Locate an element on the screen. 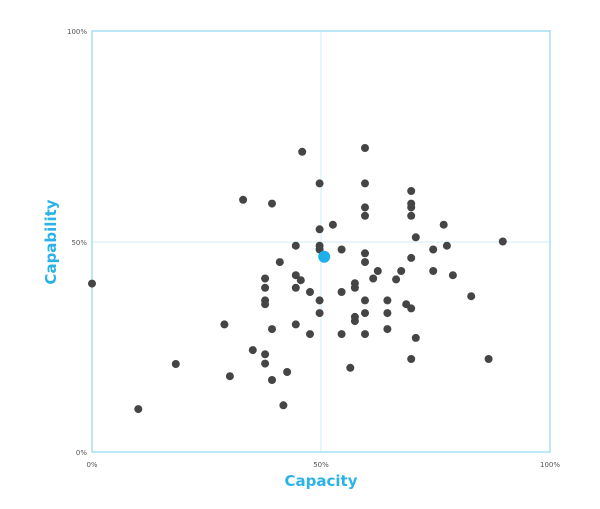  highlight-point-group is located at coordinates (324, 256).